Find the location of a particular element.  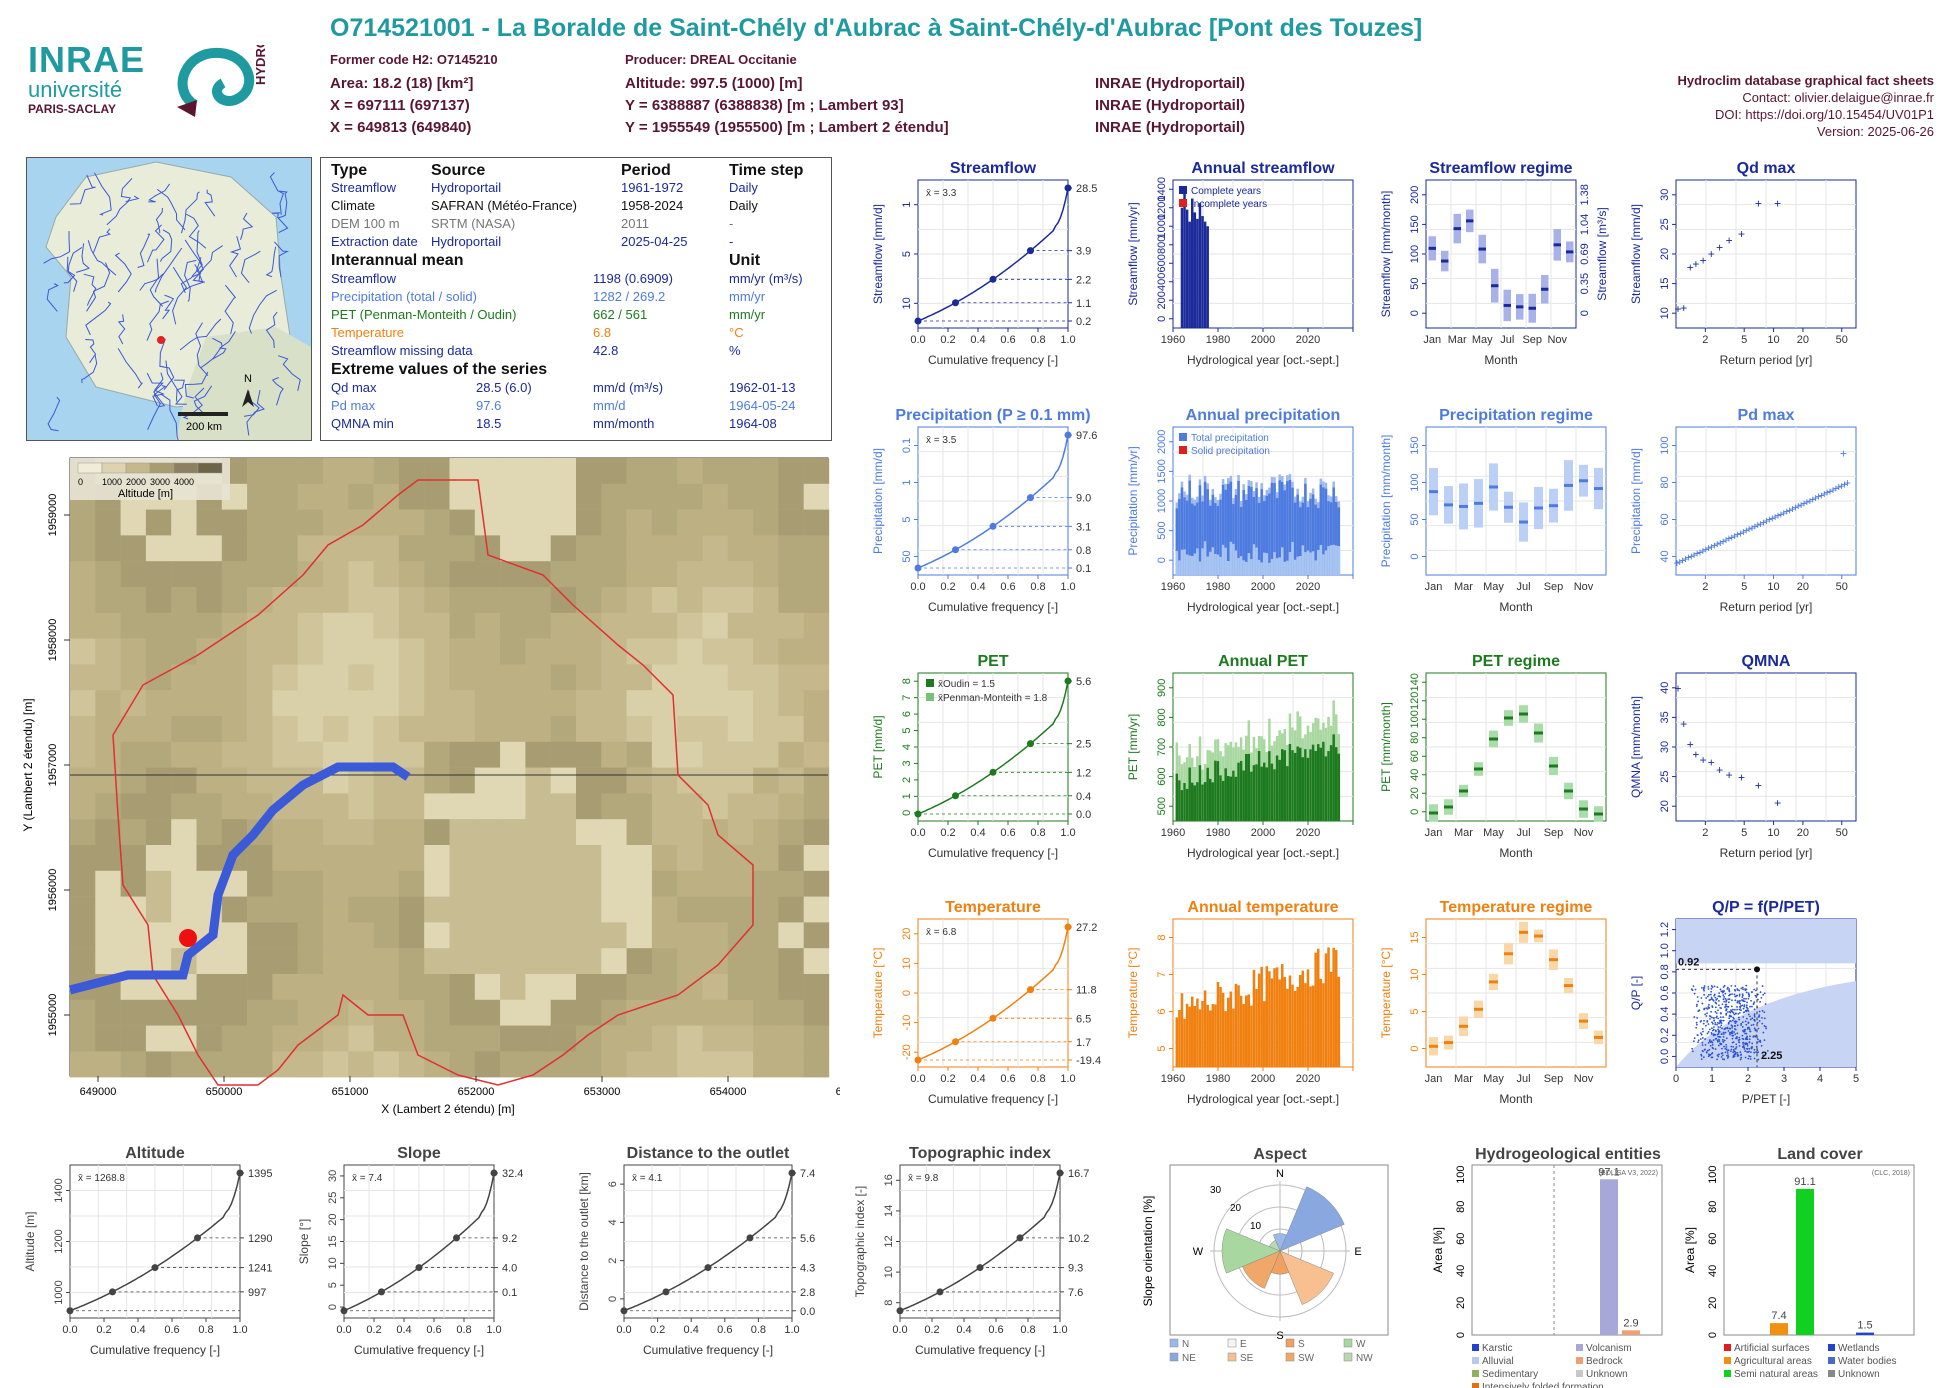

right-tick-label: 0.0 is located at coordinates (1083, 815).